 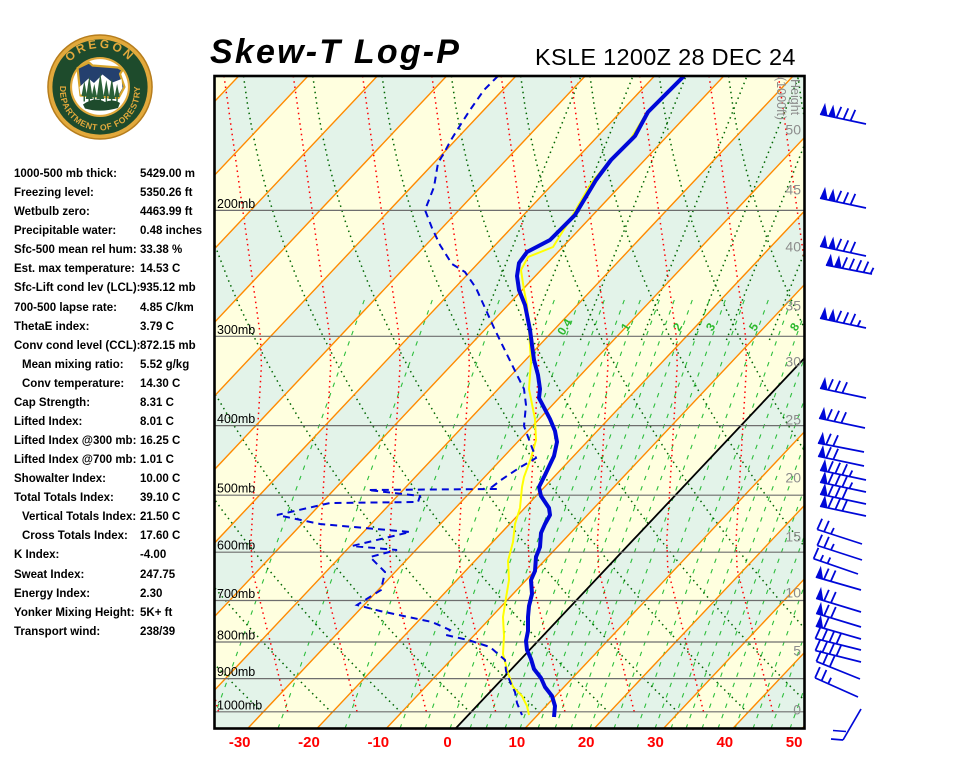 What do you see at coordinates (795, 97) in the screenshot?
I see `svg-text: Height` at bounding box center [795, 97].